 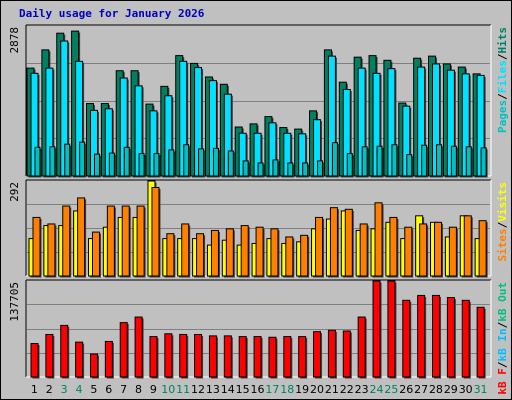 What do you see at coordinates (49, 389) in the screenshot?
I see `x-tick-label-day-2: 2` at bounding box center [49, 389].